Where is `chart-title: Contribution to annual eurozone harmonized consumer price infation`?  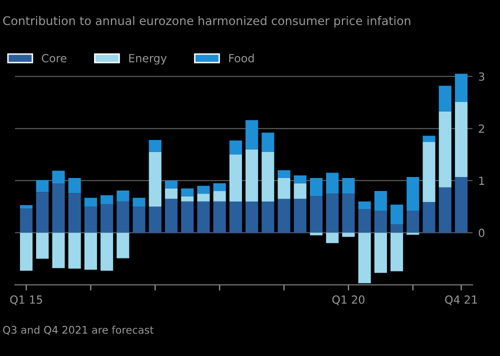
chart-title: Contribution to annual eurozone harmonized consumer price infation is located at coordinates (206, 22).